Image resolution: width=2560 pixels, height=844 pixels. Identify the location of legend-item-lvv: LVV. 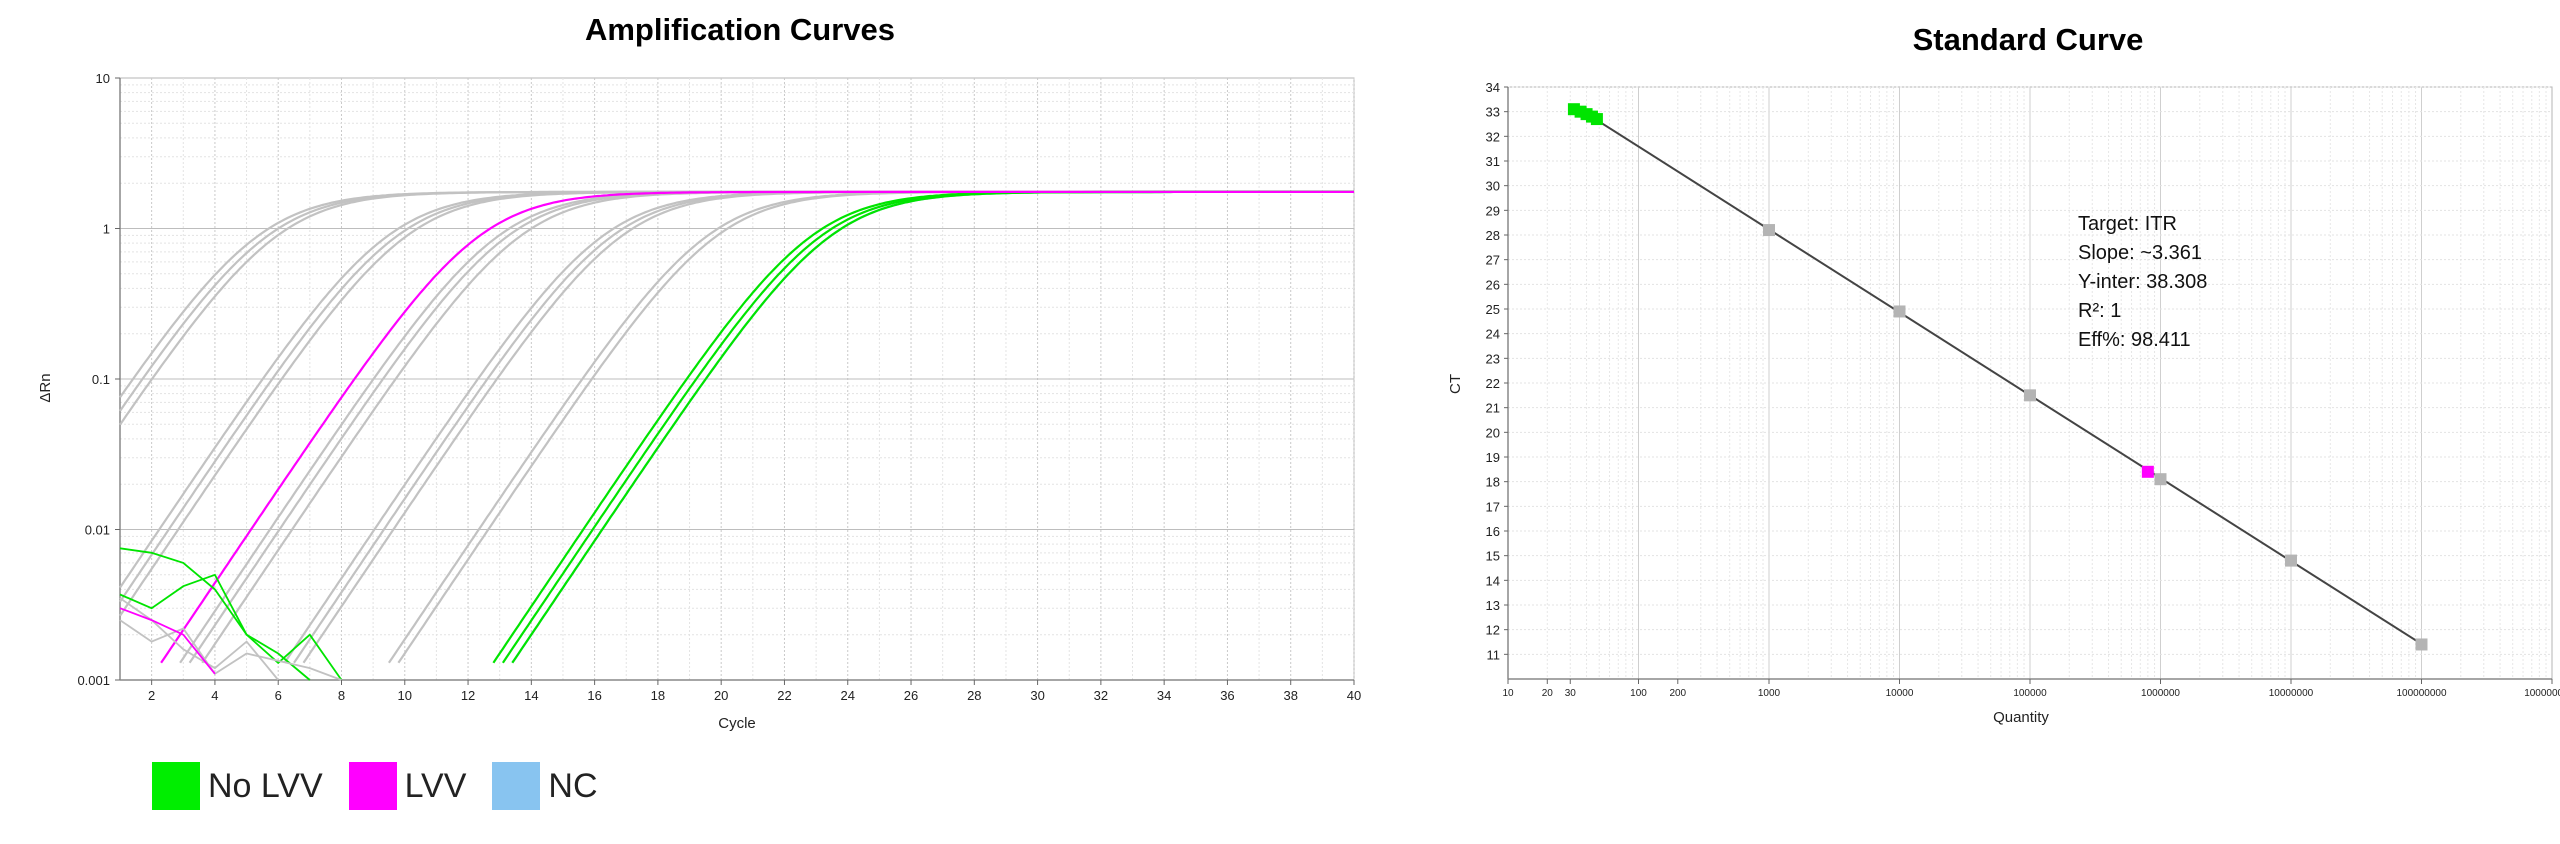
(407, 786).